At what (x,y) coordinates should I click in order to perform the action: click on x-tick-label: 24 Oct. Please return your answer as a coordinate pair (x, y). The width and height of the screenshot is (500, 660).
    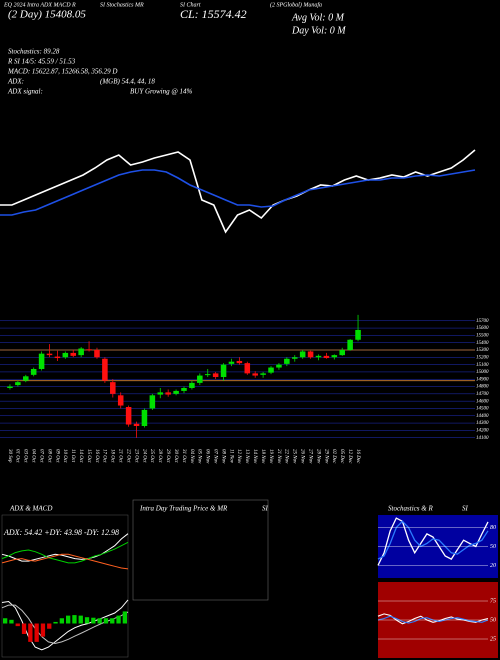
    Looking at the image, I should click on (143, 456).